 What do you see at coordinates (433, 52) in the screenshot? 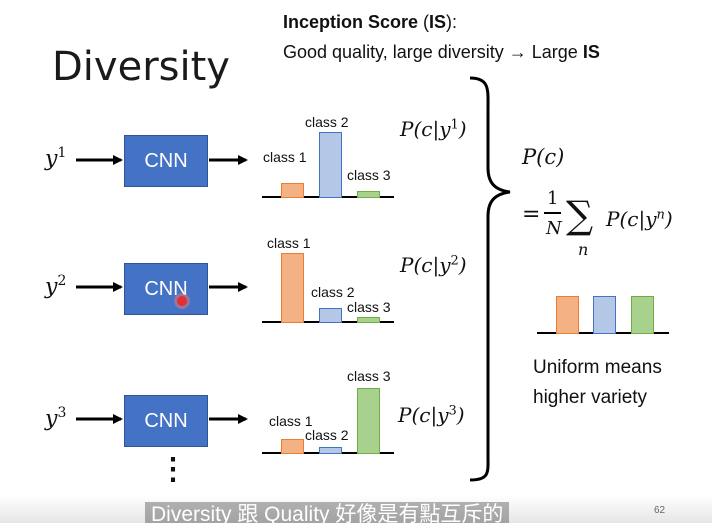
I see `header-line2-text: Good quality, large diversity → Large` at bounding box center [433, 52].